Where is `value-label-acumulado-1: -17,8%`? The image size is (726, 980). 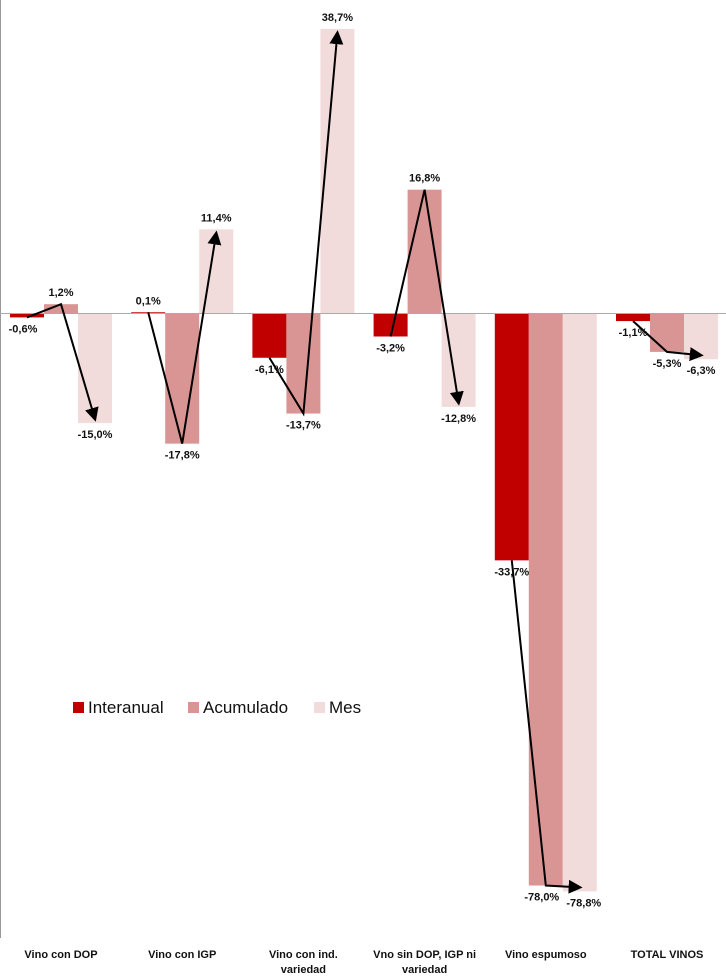
value-label-acumulado-1: -17,8% is located at coordinates (182, 456).